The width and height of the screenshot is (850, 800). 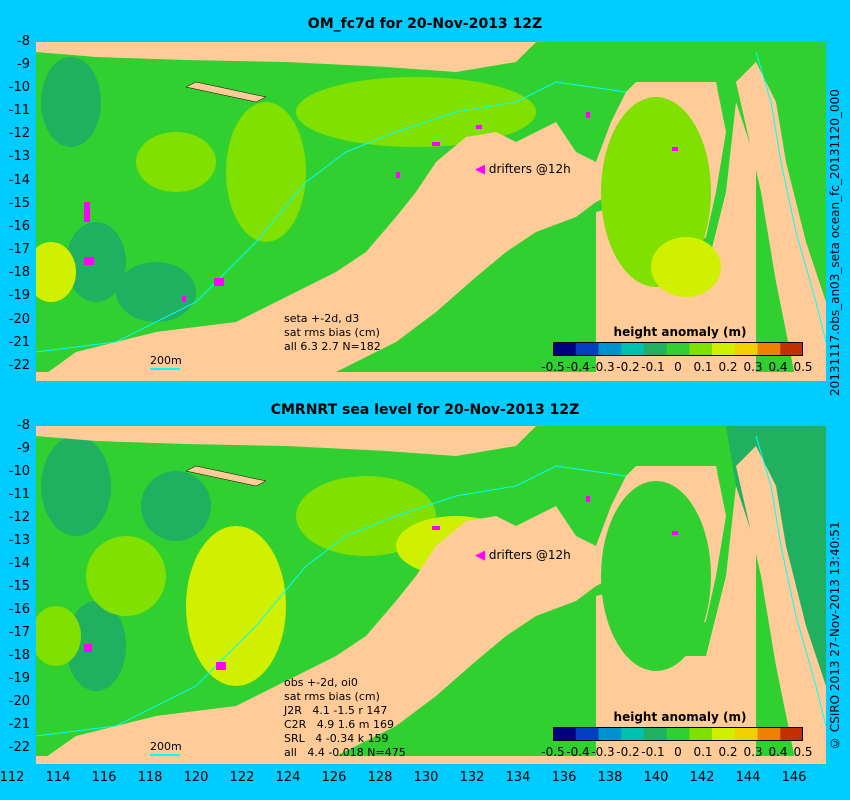 What do you see at coordinates (58, 777) in the screenshot?
I see `x-tick: 114` at bounding box center [58, 777].